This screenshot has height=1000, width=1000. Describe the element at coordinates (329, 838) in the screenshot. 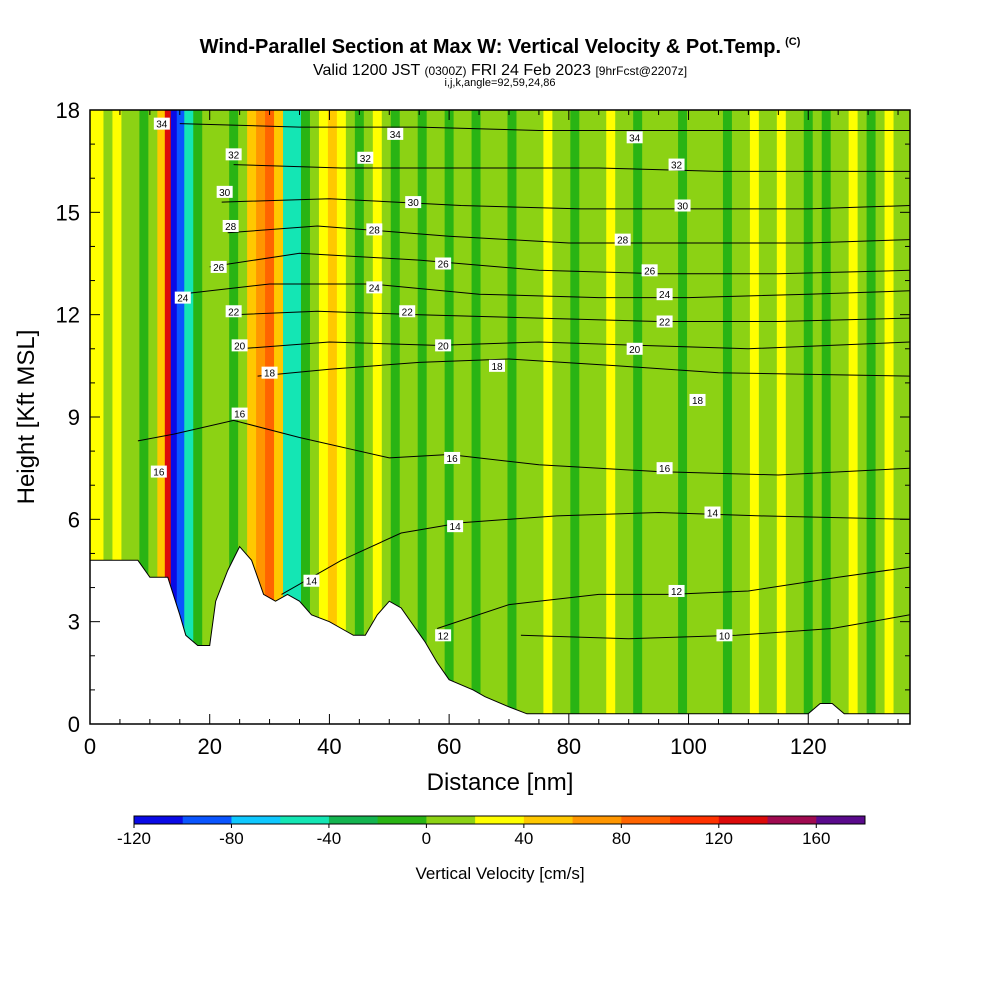

I see `colorbar-tick-label: -40` at that location.